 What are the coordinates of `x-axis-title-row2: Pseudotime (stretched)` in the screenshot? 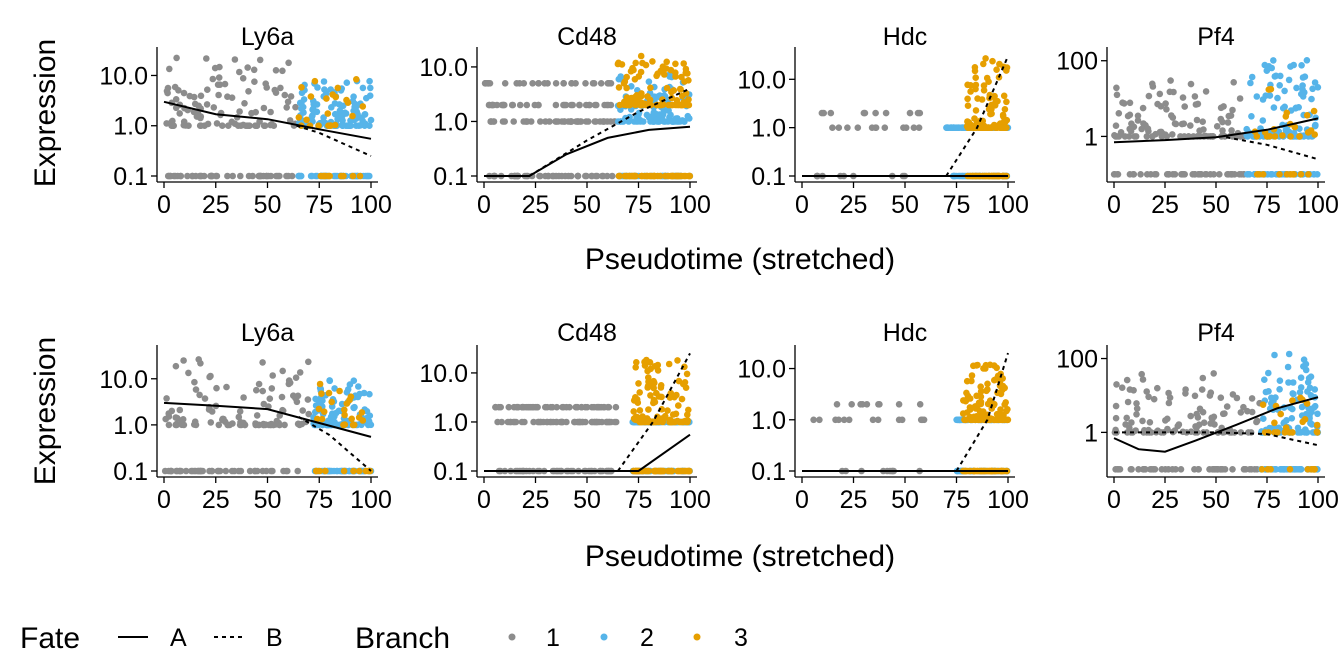 It's located at (740, 556).